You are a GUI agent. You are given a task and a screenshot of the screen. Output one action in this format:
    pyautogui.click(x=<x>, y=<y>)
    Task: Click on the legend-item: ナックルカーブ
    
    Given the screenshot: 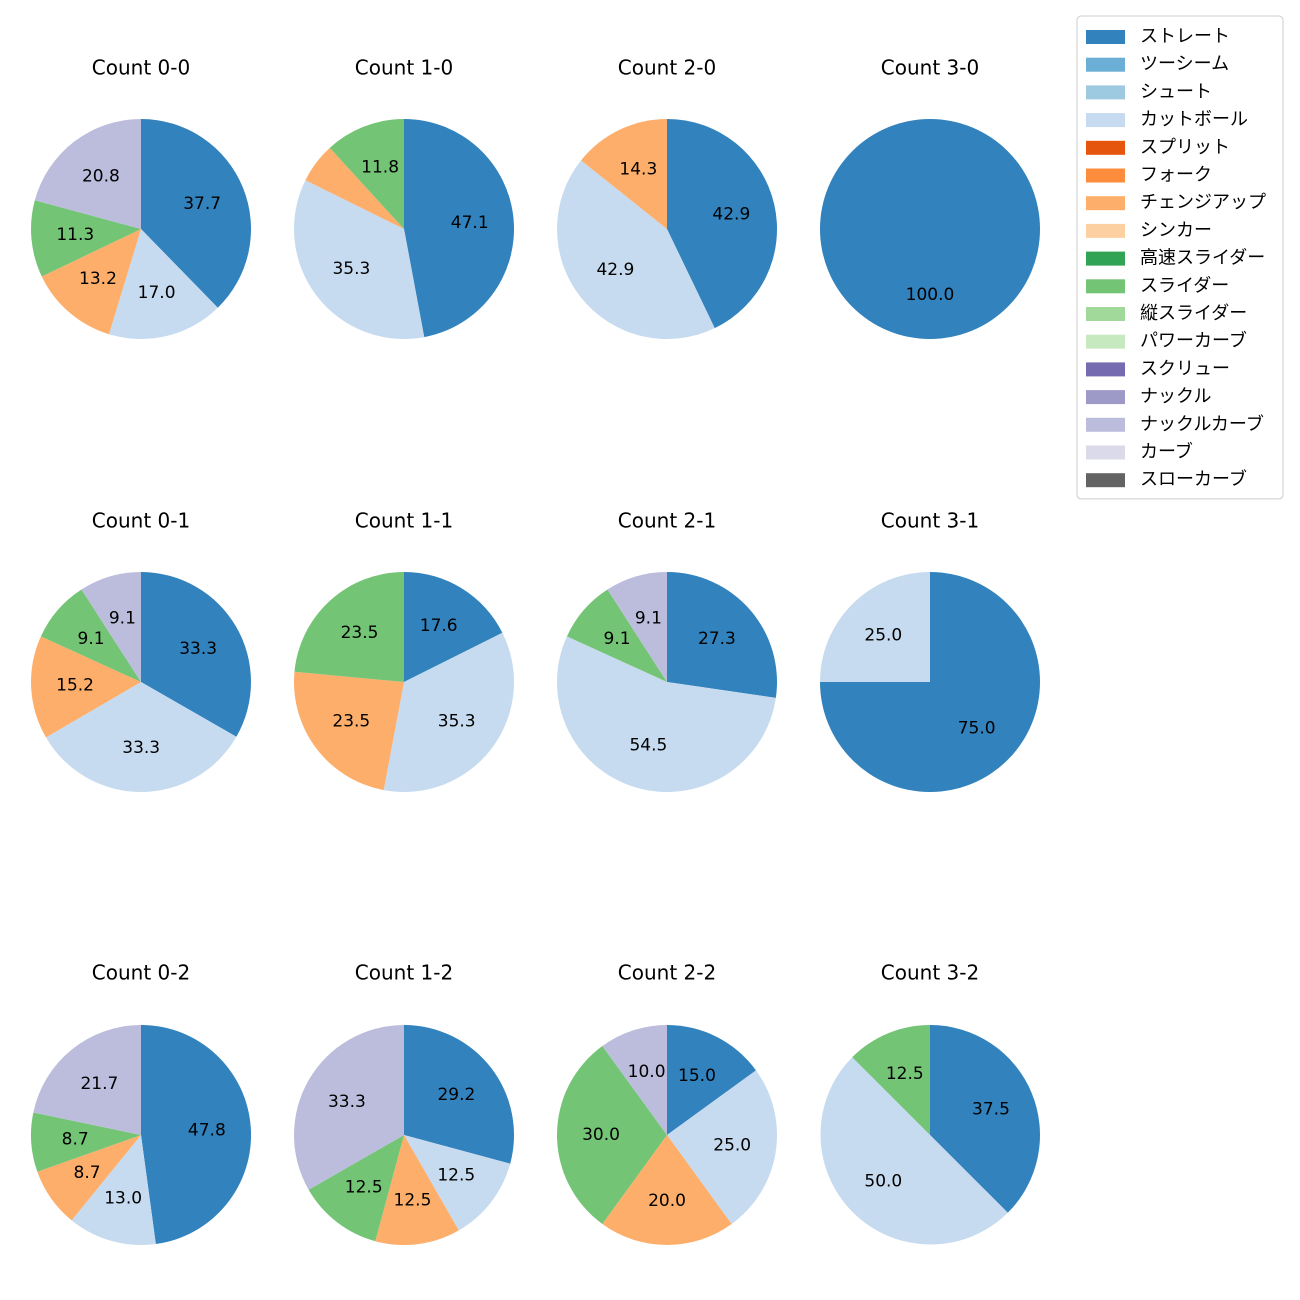 What is the action you would take?
    pyautogui.click(x=1175, y=424)
    